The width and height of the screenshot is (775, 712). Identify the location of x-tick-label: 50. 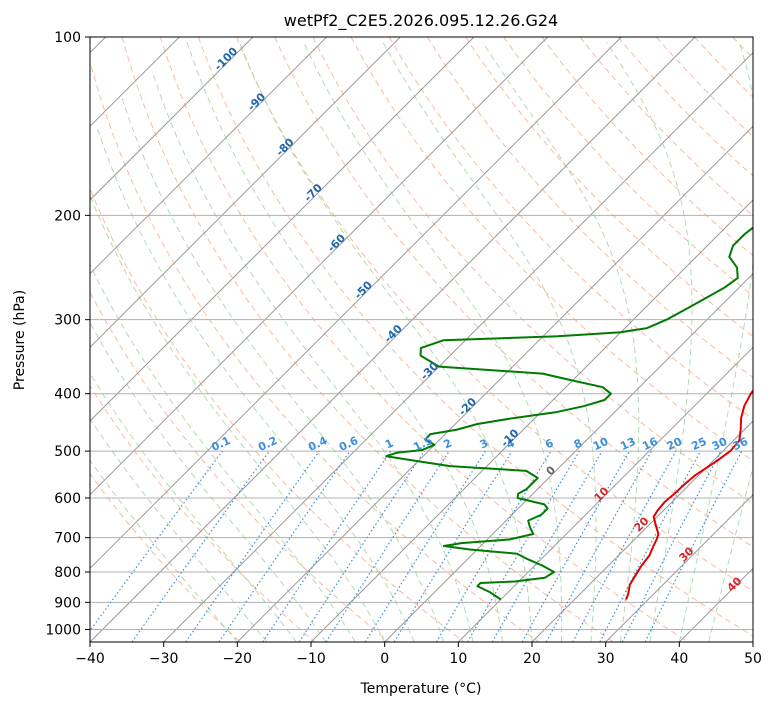
(753, 659).